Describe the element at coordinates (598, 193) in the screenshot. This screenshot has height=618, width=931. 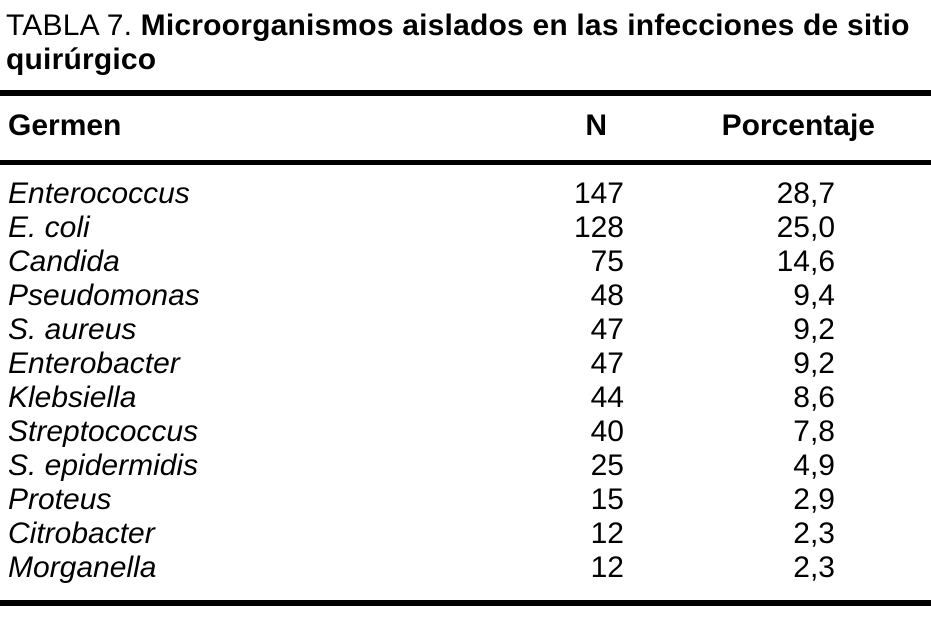
I see `n-cell: 147` at that location.